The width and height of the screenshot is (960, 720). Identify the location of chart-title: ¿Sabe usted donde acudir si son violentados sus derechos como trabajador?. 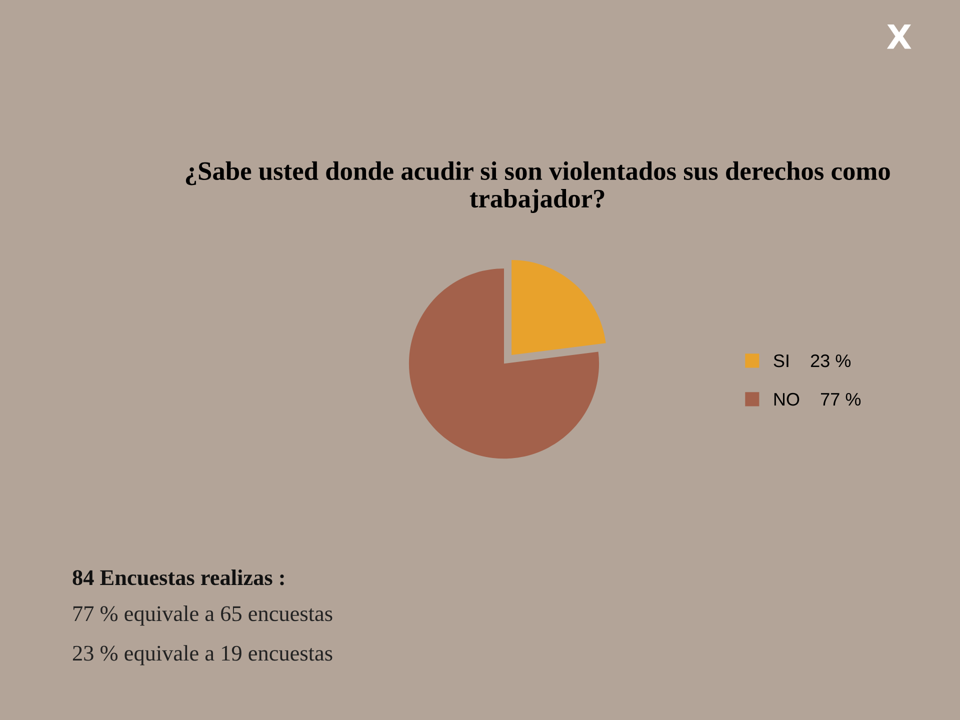
(538, 187).